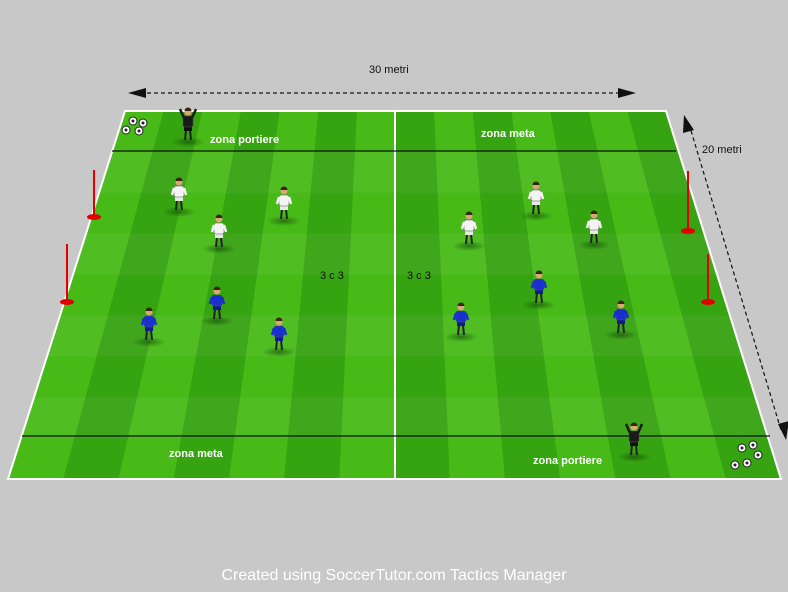 The image size is (788, 592). What do you see at coordinates (722, 150) in the screenshot?
I see `width-label: 20 metri` at bounding box center [722, 150].